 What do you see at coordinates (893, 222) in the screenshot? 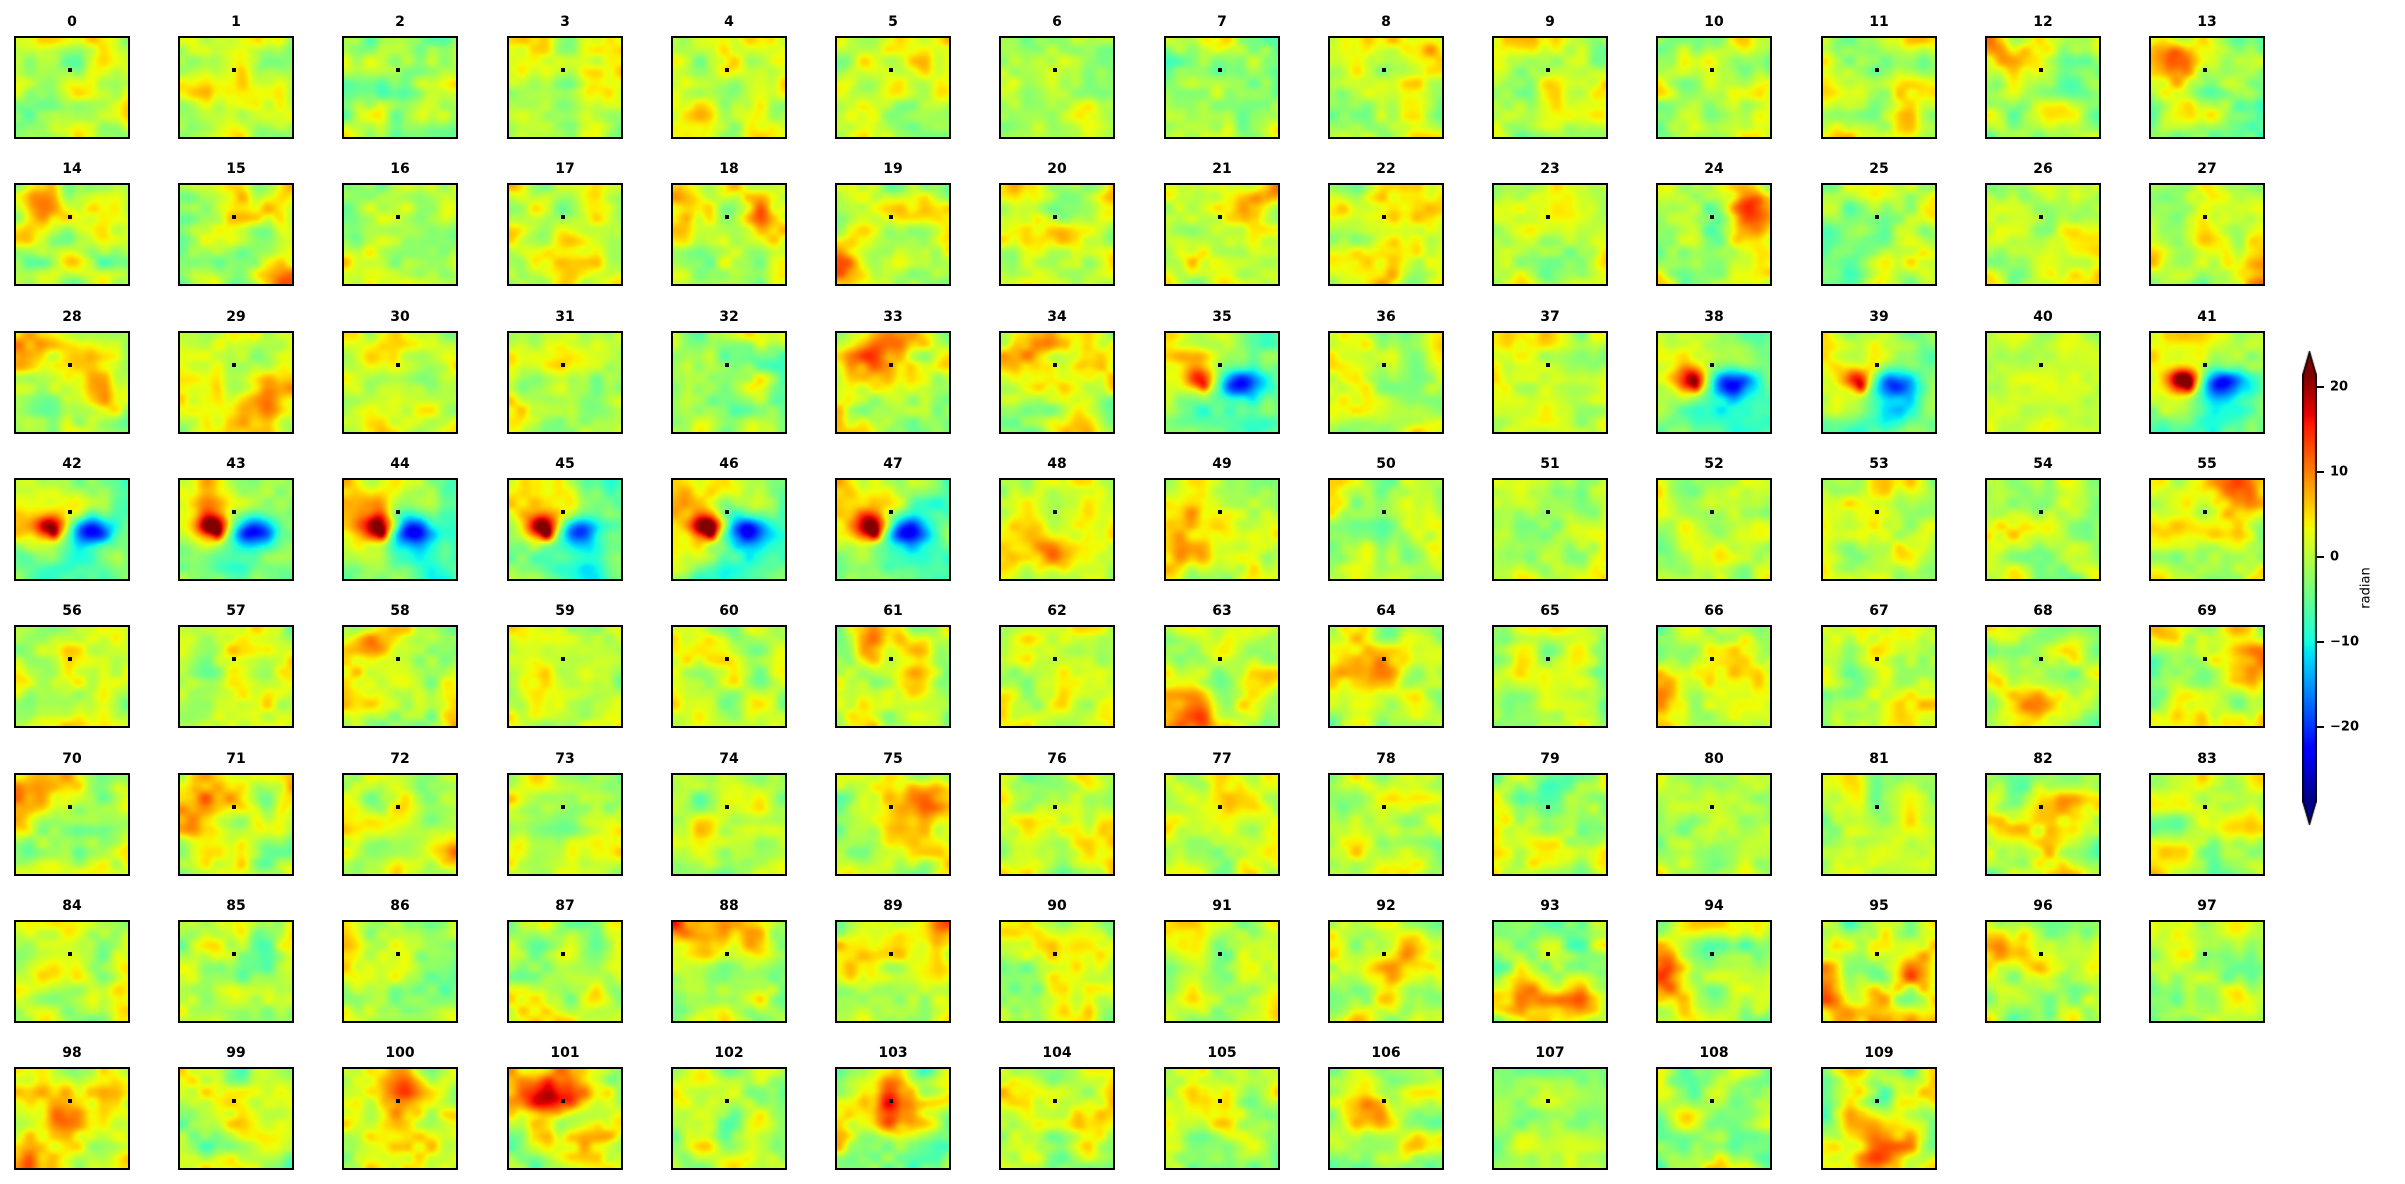
I see `subplot-cell: 19` at bounding box center [893, 222].